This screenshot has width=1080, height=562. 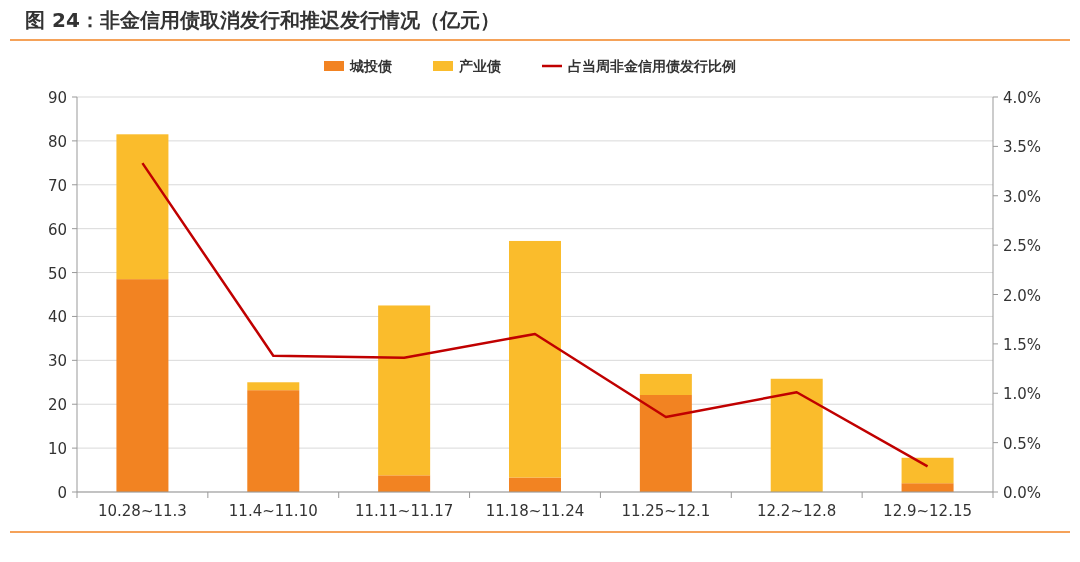 What do you see at coordinates (666, 511) in the screenshot?
I see `x-tick-label: 11.25~12.1` at bounding box center [666, 511].